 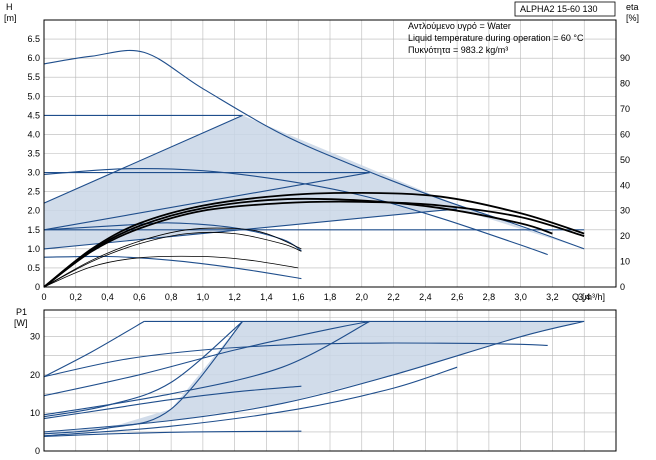 I want to click on efficiency-curve-eta-speed-2b, so click(x=172, y=257).